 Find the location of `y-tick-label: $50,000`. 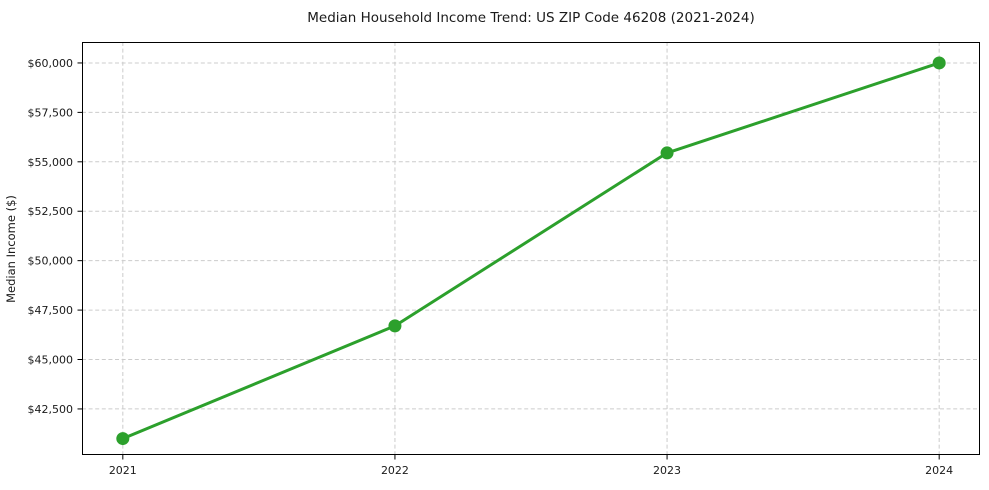

y-tick-label: $50,000 is located at coordinates (51, 261).